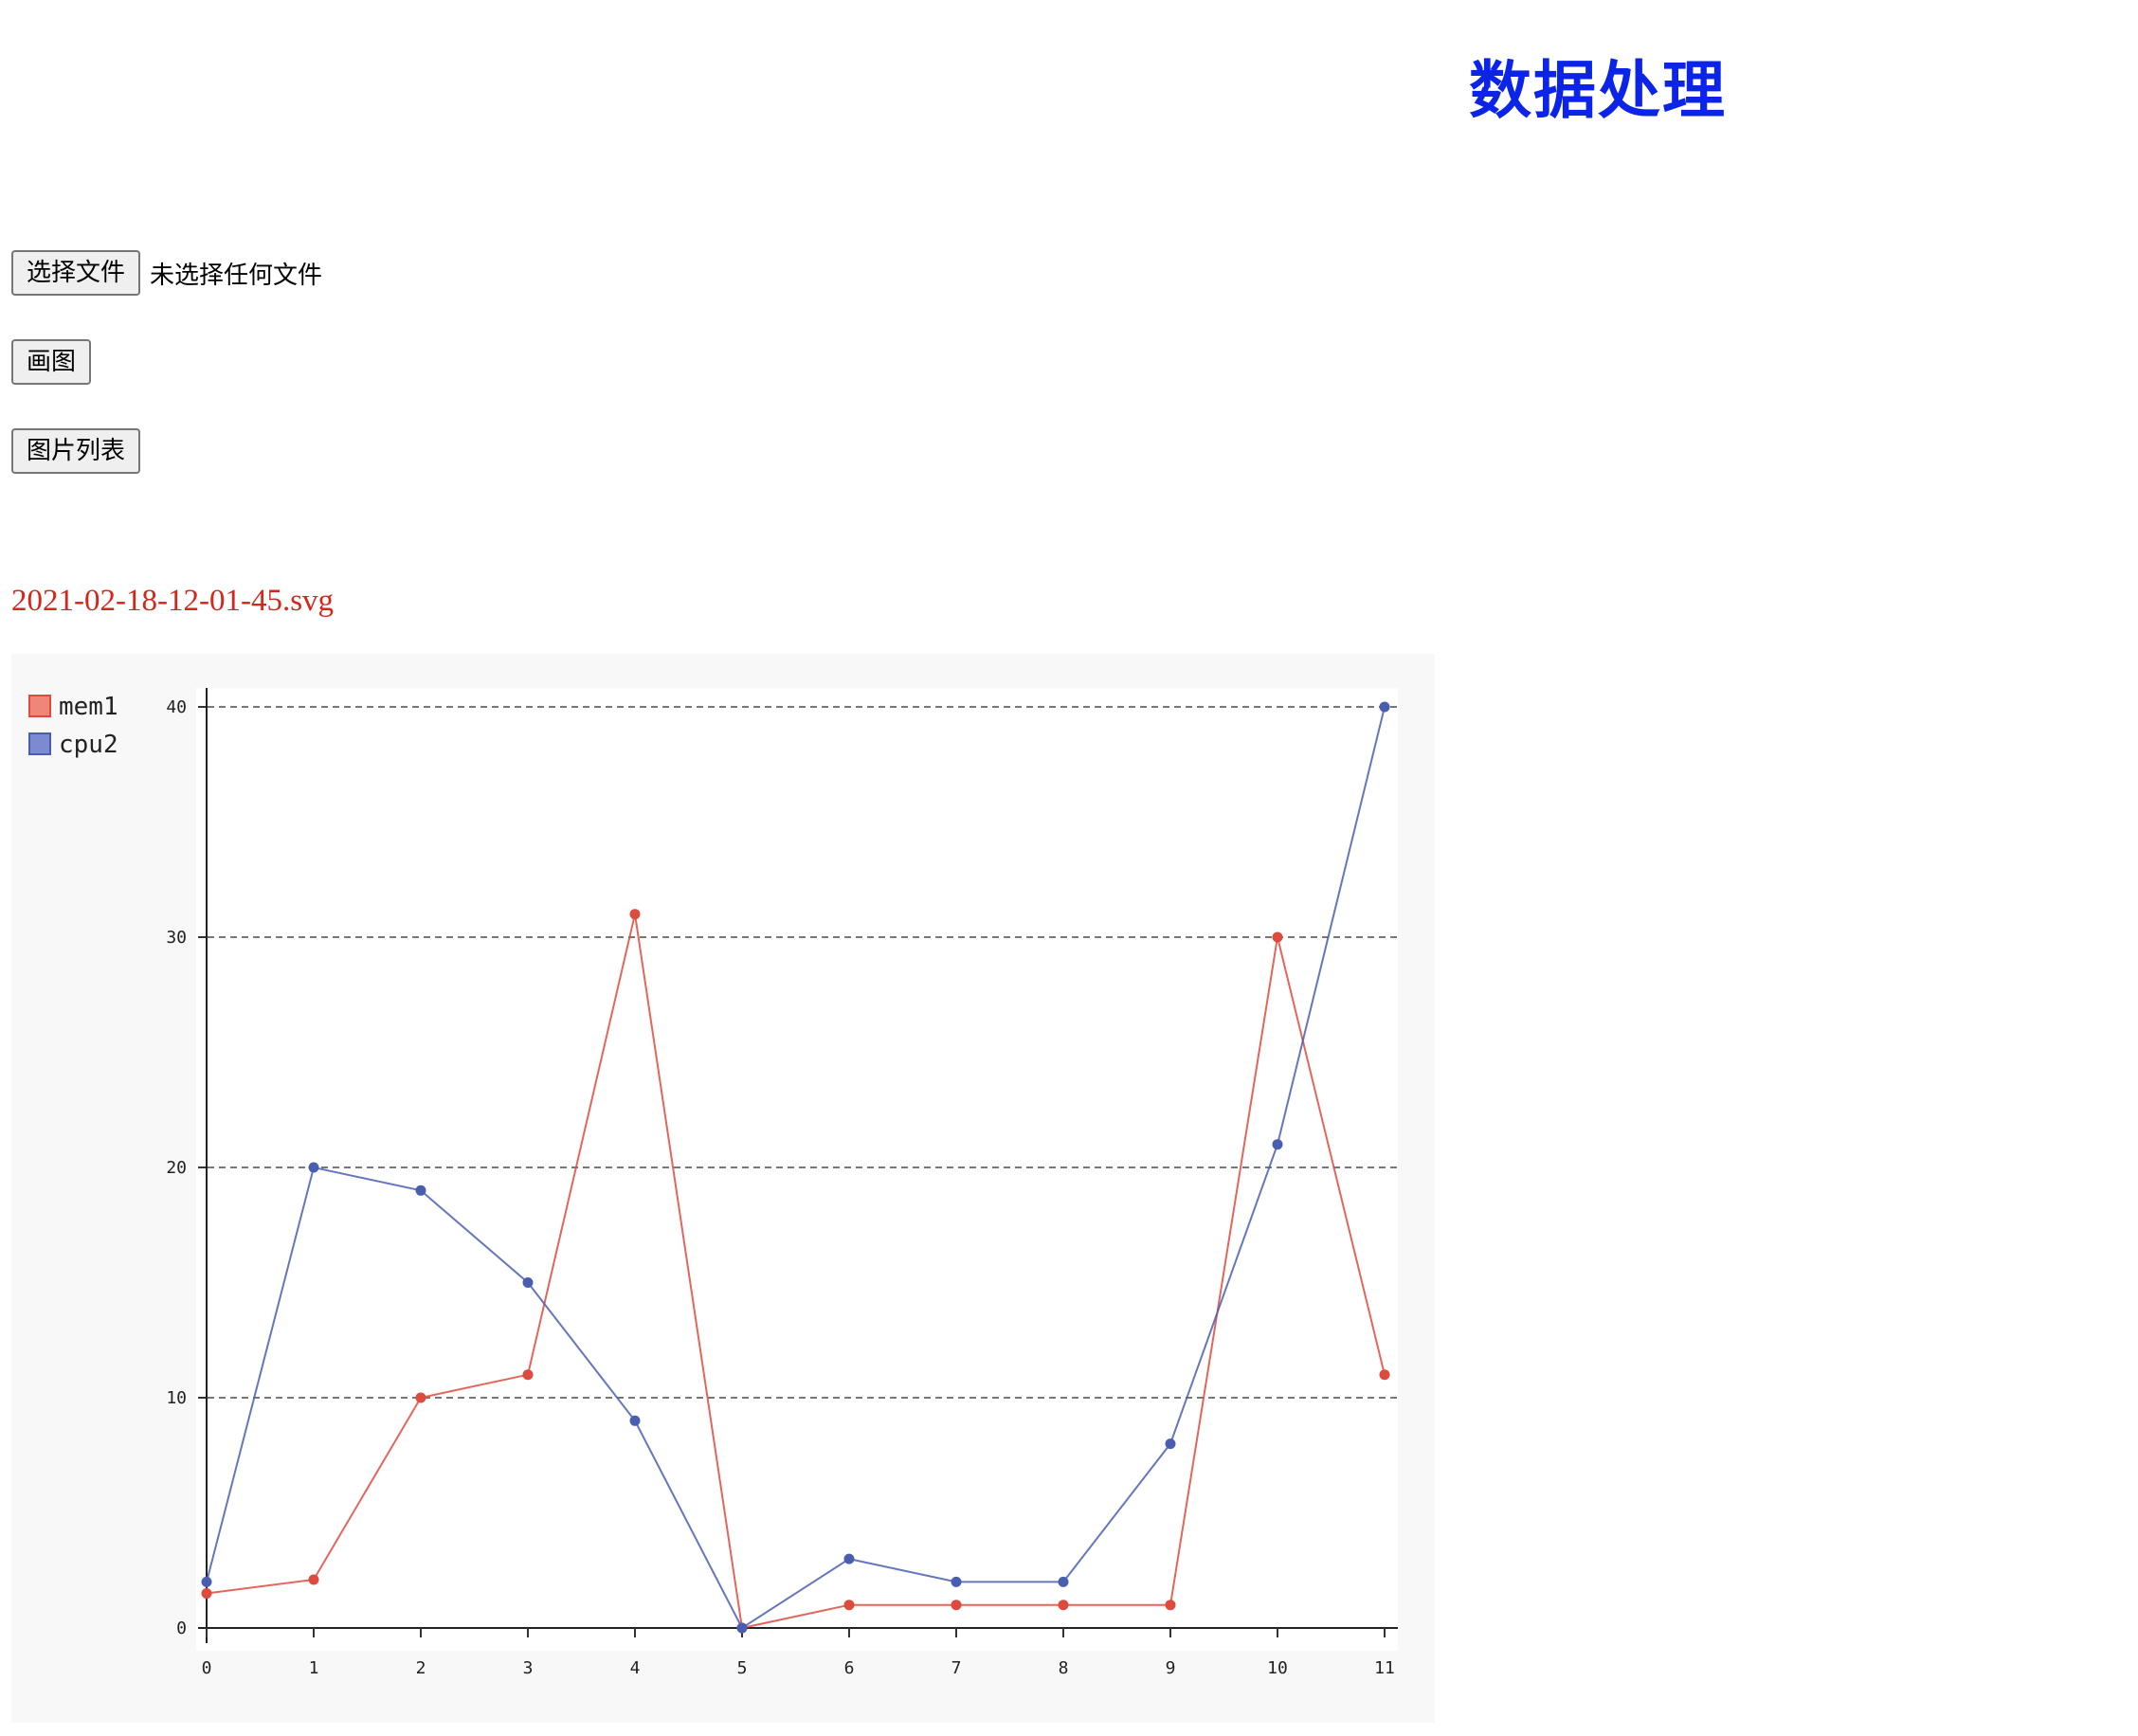  Describe the element at coordinates (1598, 85) in the screenshot. I see `page-title: 数据处理` at that location.